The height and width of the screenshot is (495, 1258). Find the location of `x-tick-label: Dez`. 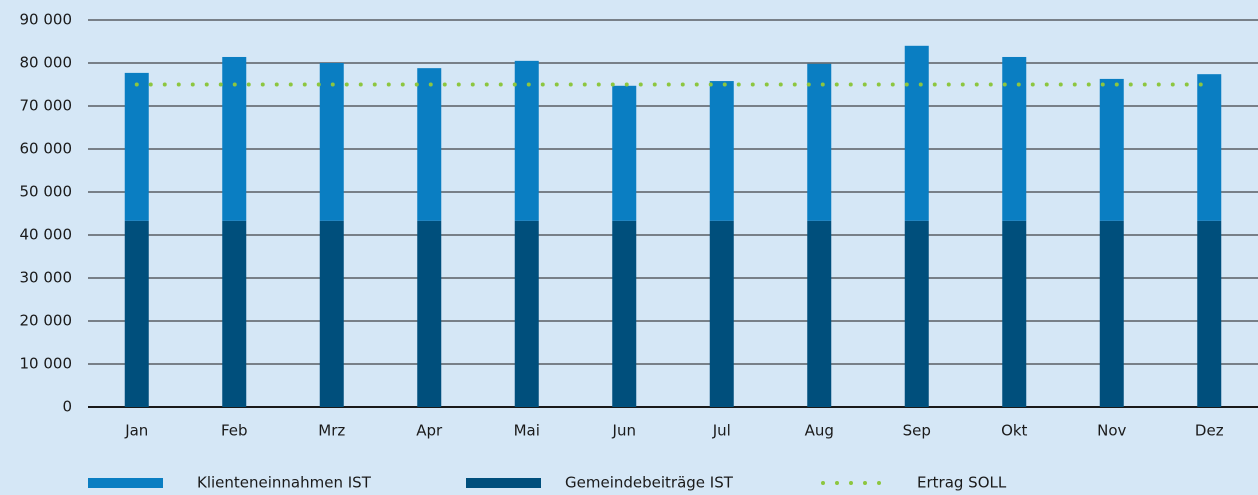

x-tick-label: Dez is located at coordinates (1209, 431).